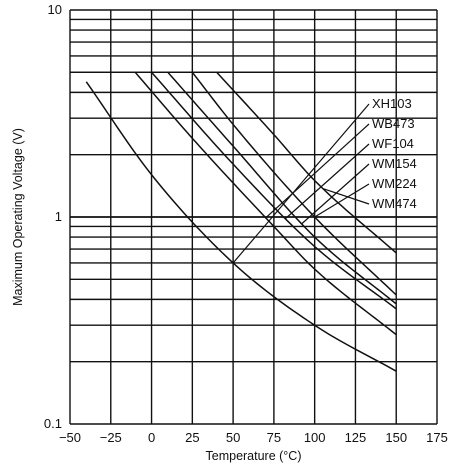 Image resolution: width=457 pixels, height=468 pixels. I want to click on legend-leader-wb473, so click(317, 171).